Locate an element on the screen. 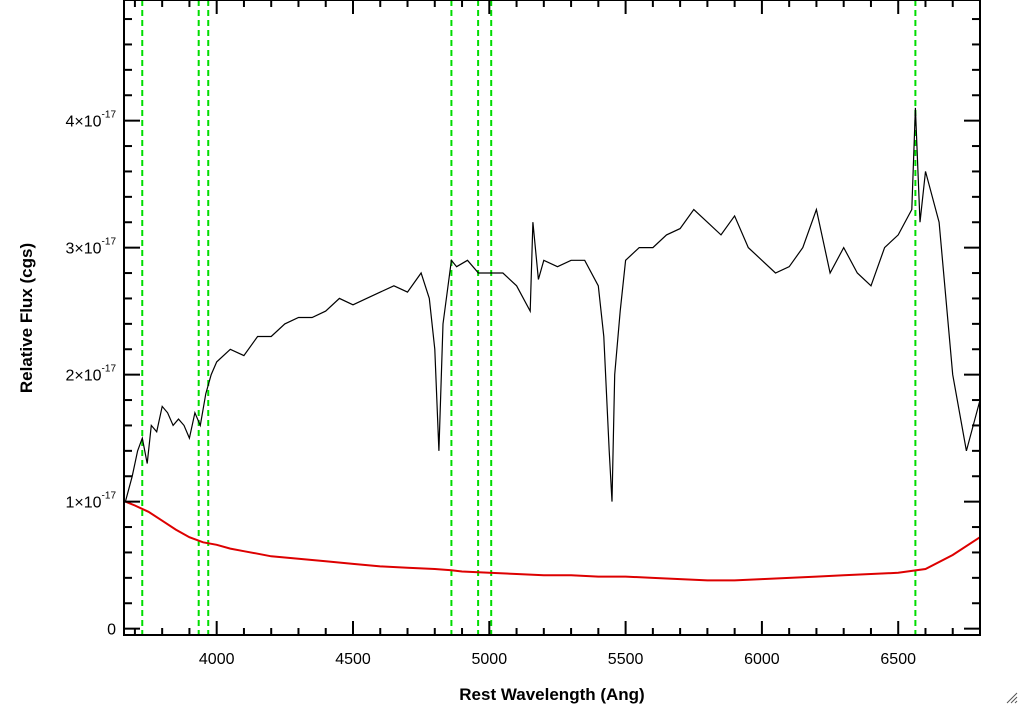 This screenshot has width=1020, height=706. x-tick-label: 6500 is located at coordinates (898, 659).